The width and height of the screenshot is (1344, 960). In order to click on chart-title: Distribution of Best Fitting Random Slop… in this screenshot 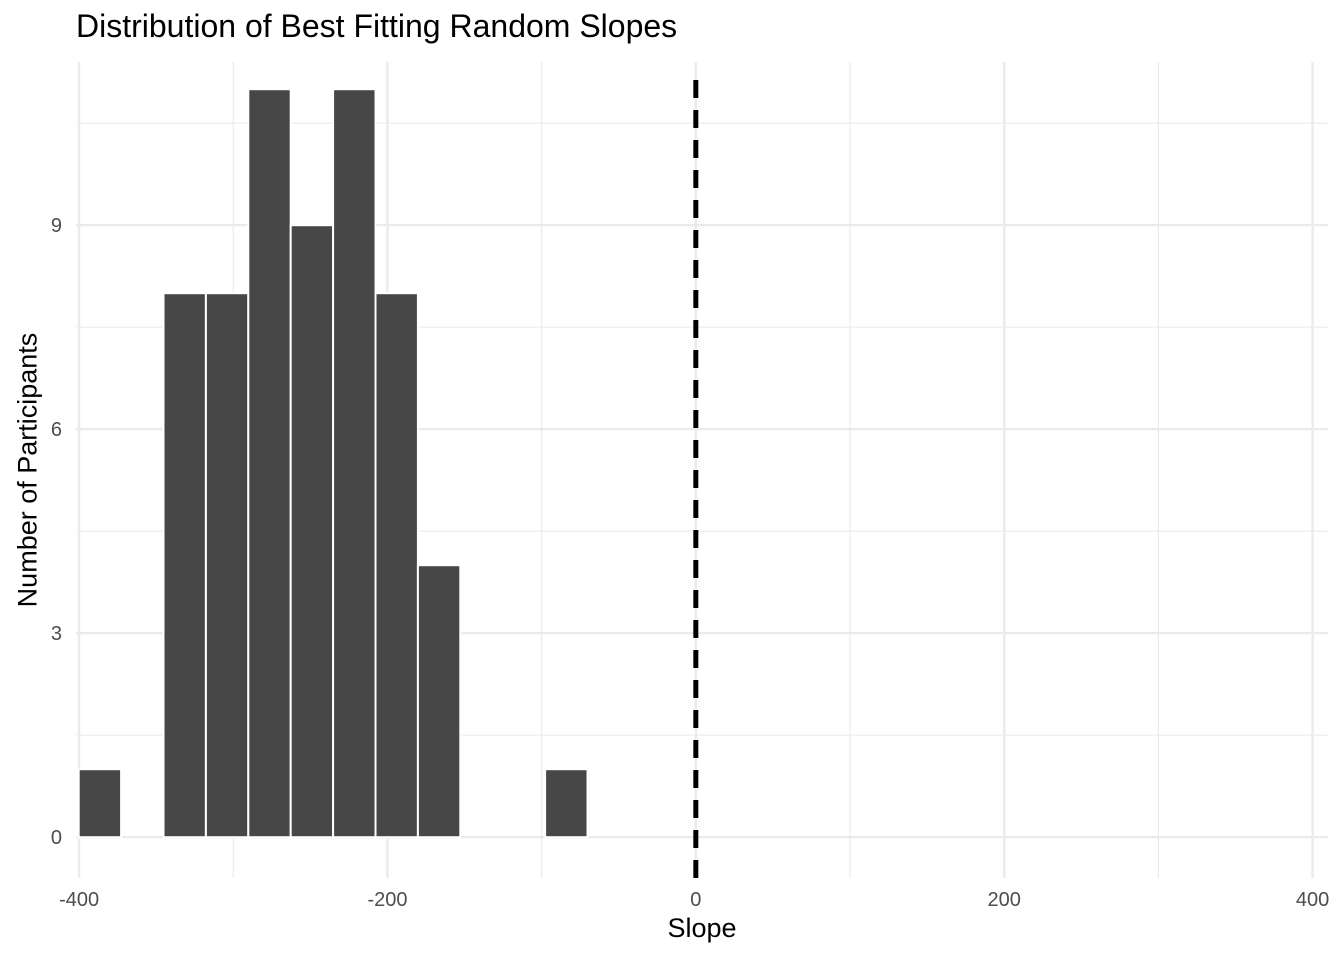, I will do `click(377, 26)`.